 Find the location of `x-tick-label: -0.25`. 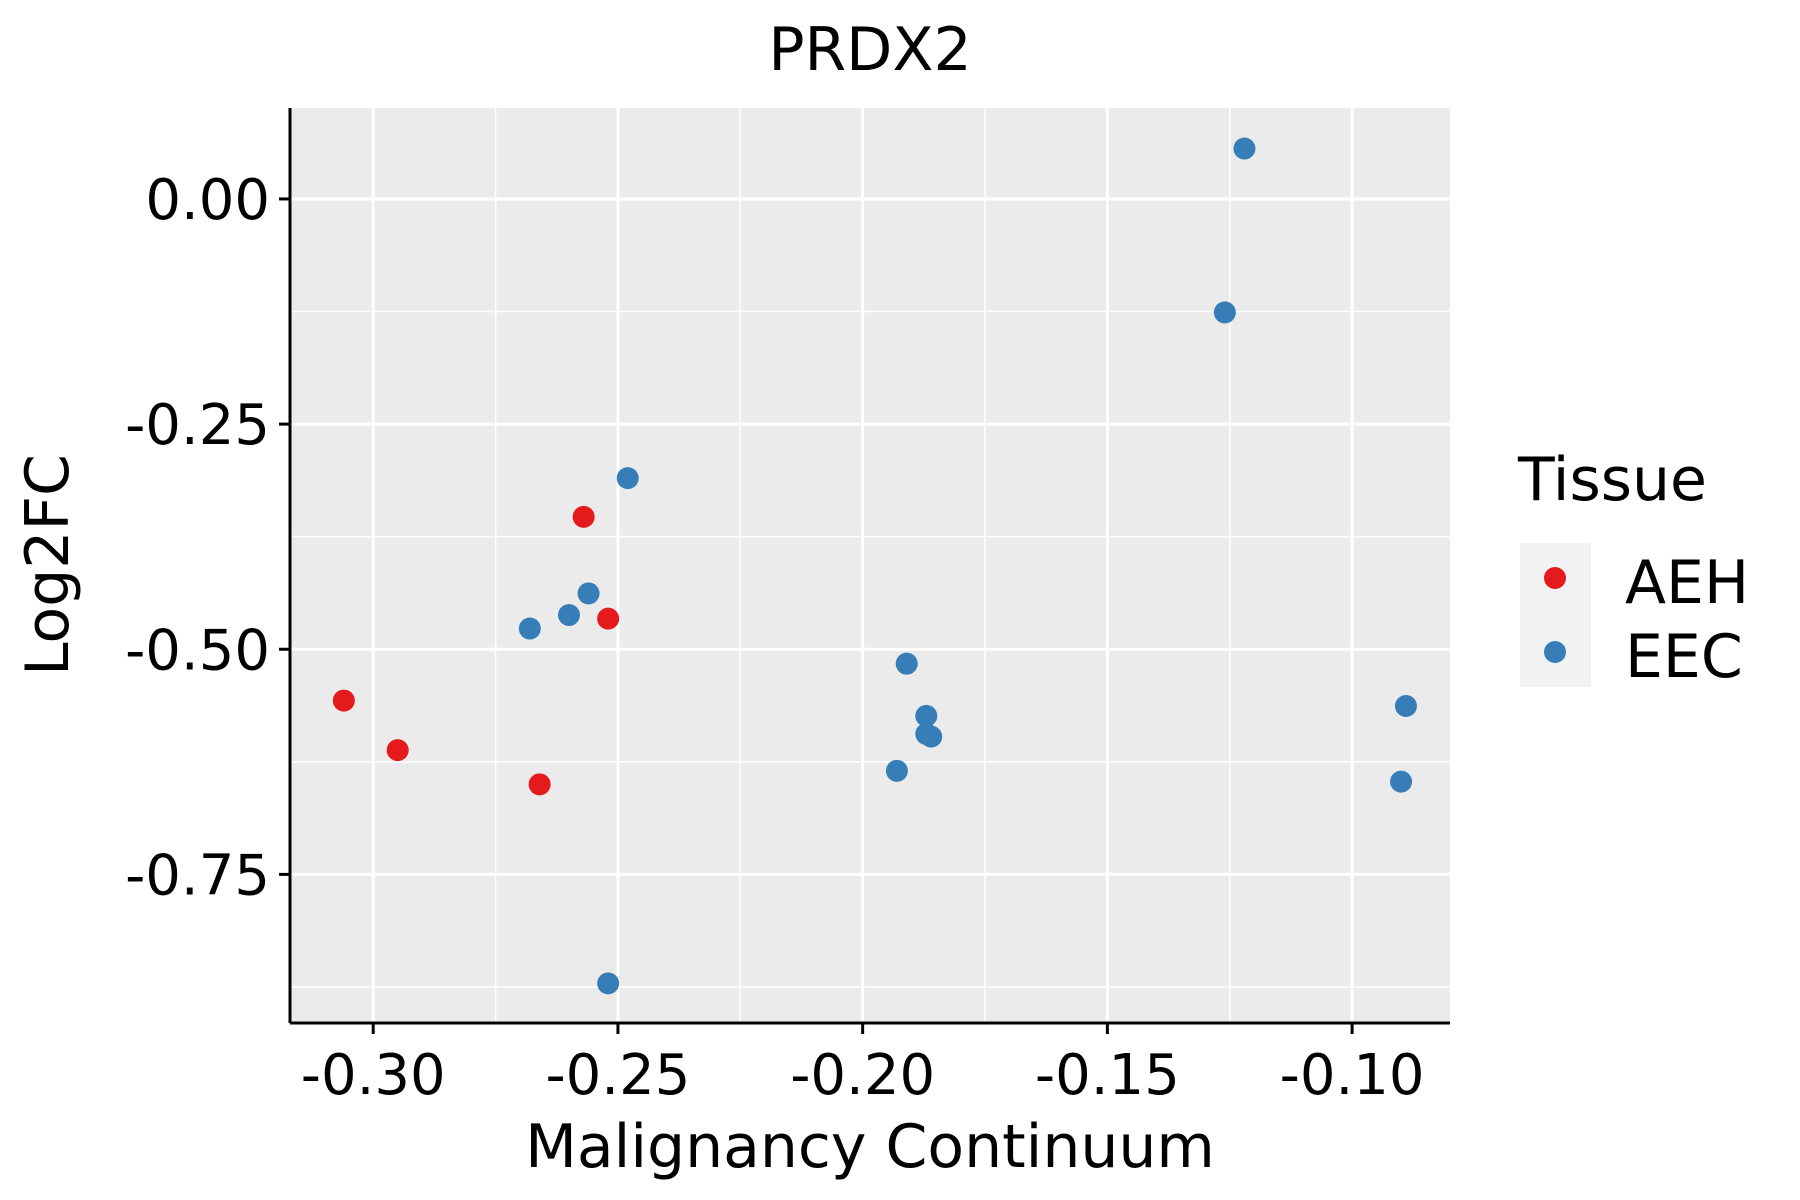

x-tick-label: -0.25 is located at coordinates (617, 1075).